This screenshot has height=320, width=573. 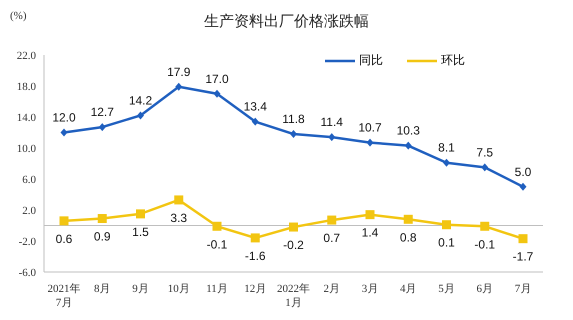 I want to click on data-label: 8.1, so click(x=447, y=147).